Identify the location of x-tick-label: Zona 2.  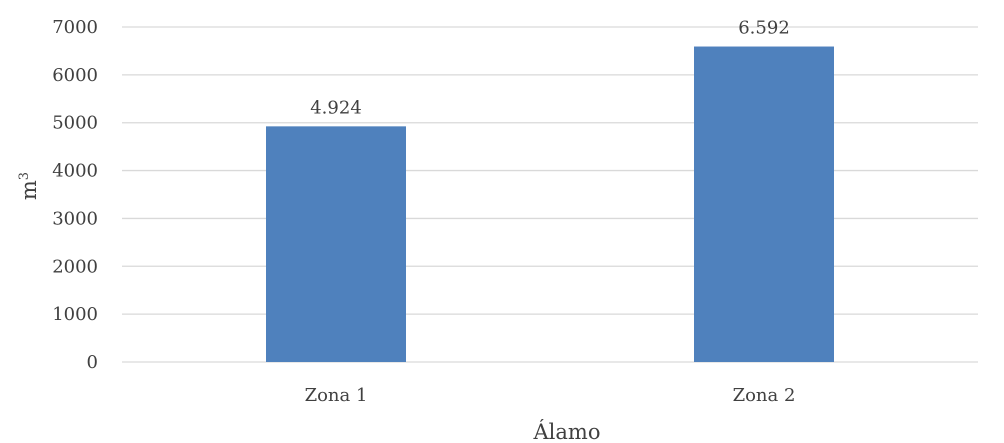
(764, 395).